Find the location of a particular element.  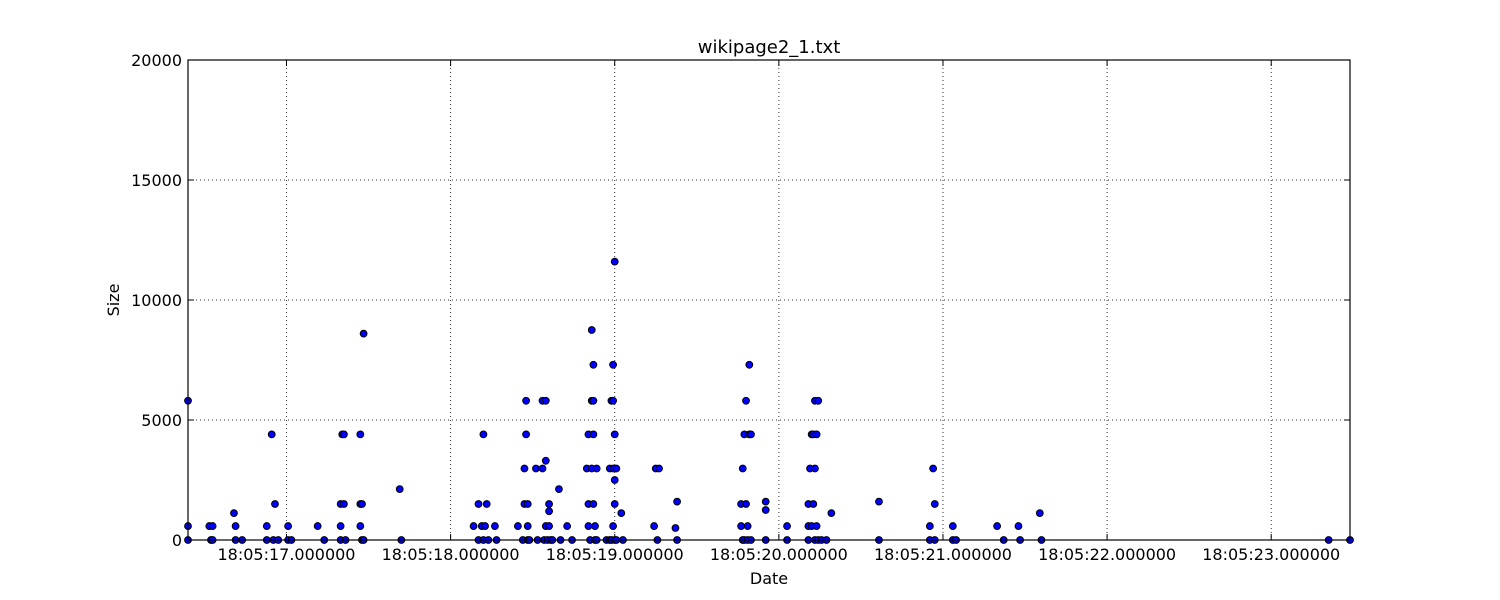

x-tick-label: 18:05:20.000000 is located at coordinates (779, 554).